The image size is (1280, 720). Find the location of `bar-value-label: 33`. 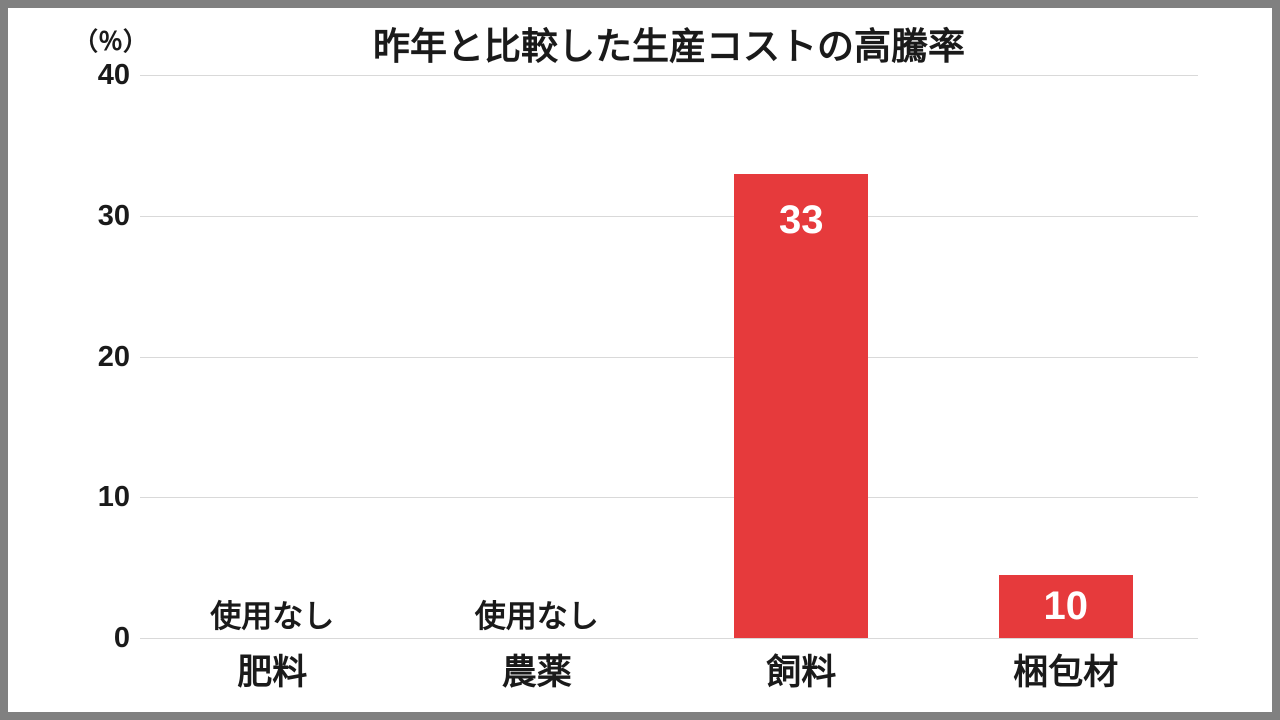

bar-value-label: 33 is located at coordinates (801, 219).